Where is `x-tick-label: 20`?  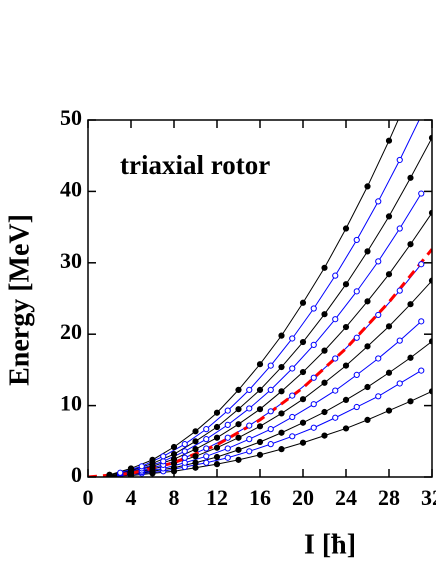 x-tick-label: 20 is located at coordinates (303, 497).